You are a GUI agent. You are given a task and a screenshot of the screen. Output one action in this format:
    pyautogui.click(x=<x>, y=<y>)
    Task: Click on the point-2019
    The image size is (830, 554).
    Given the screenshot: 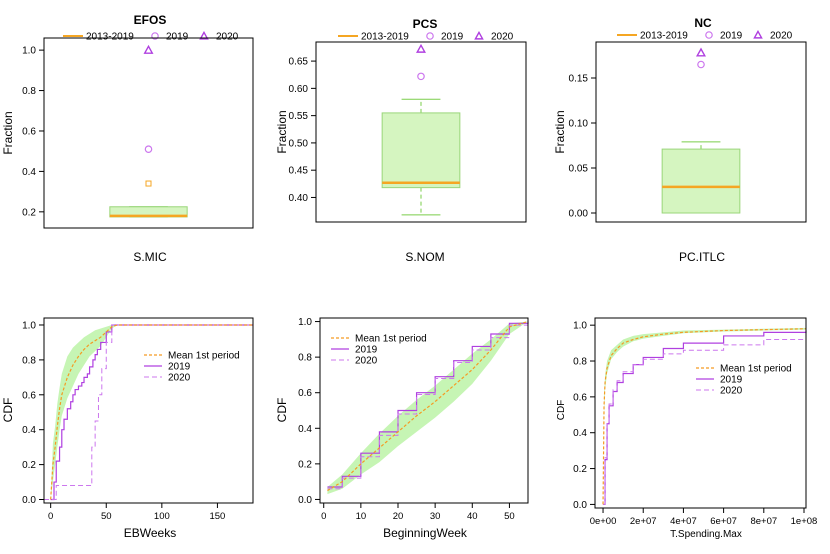 What is the action you would take?
    pyautogui.click(x=421, y=76)
    